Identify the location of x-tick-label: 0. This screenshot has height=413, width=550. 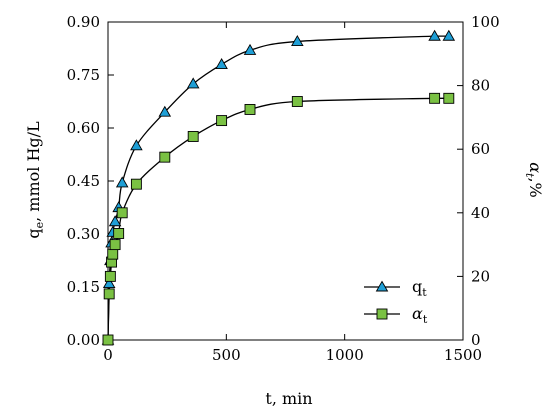
(108, 355).